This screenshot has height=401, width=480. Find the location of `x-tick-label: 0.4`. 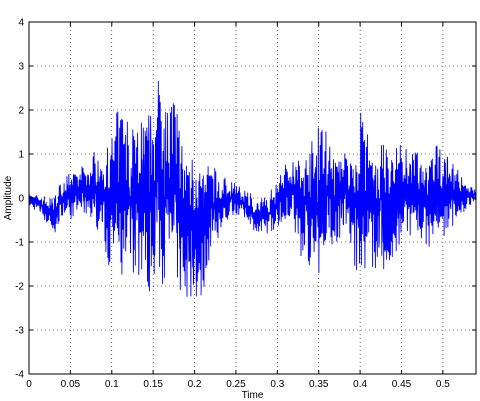

x-tick-label: 0.4 is located at coordinates (360, 384).